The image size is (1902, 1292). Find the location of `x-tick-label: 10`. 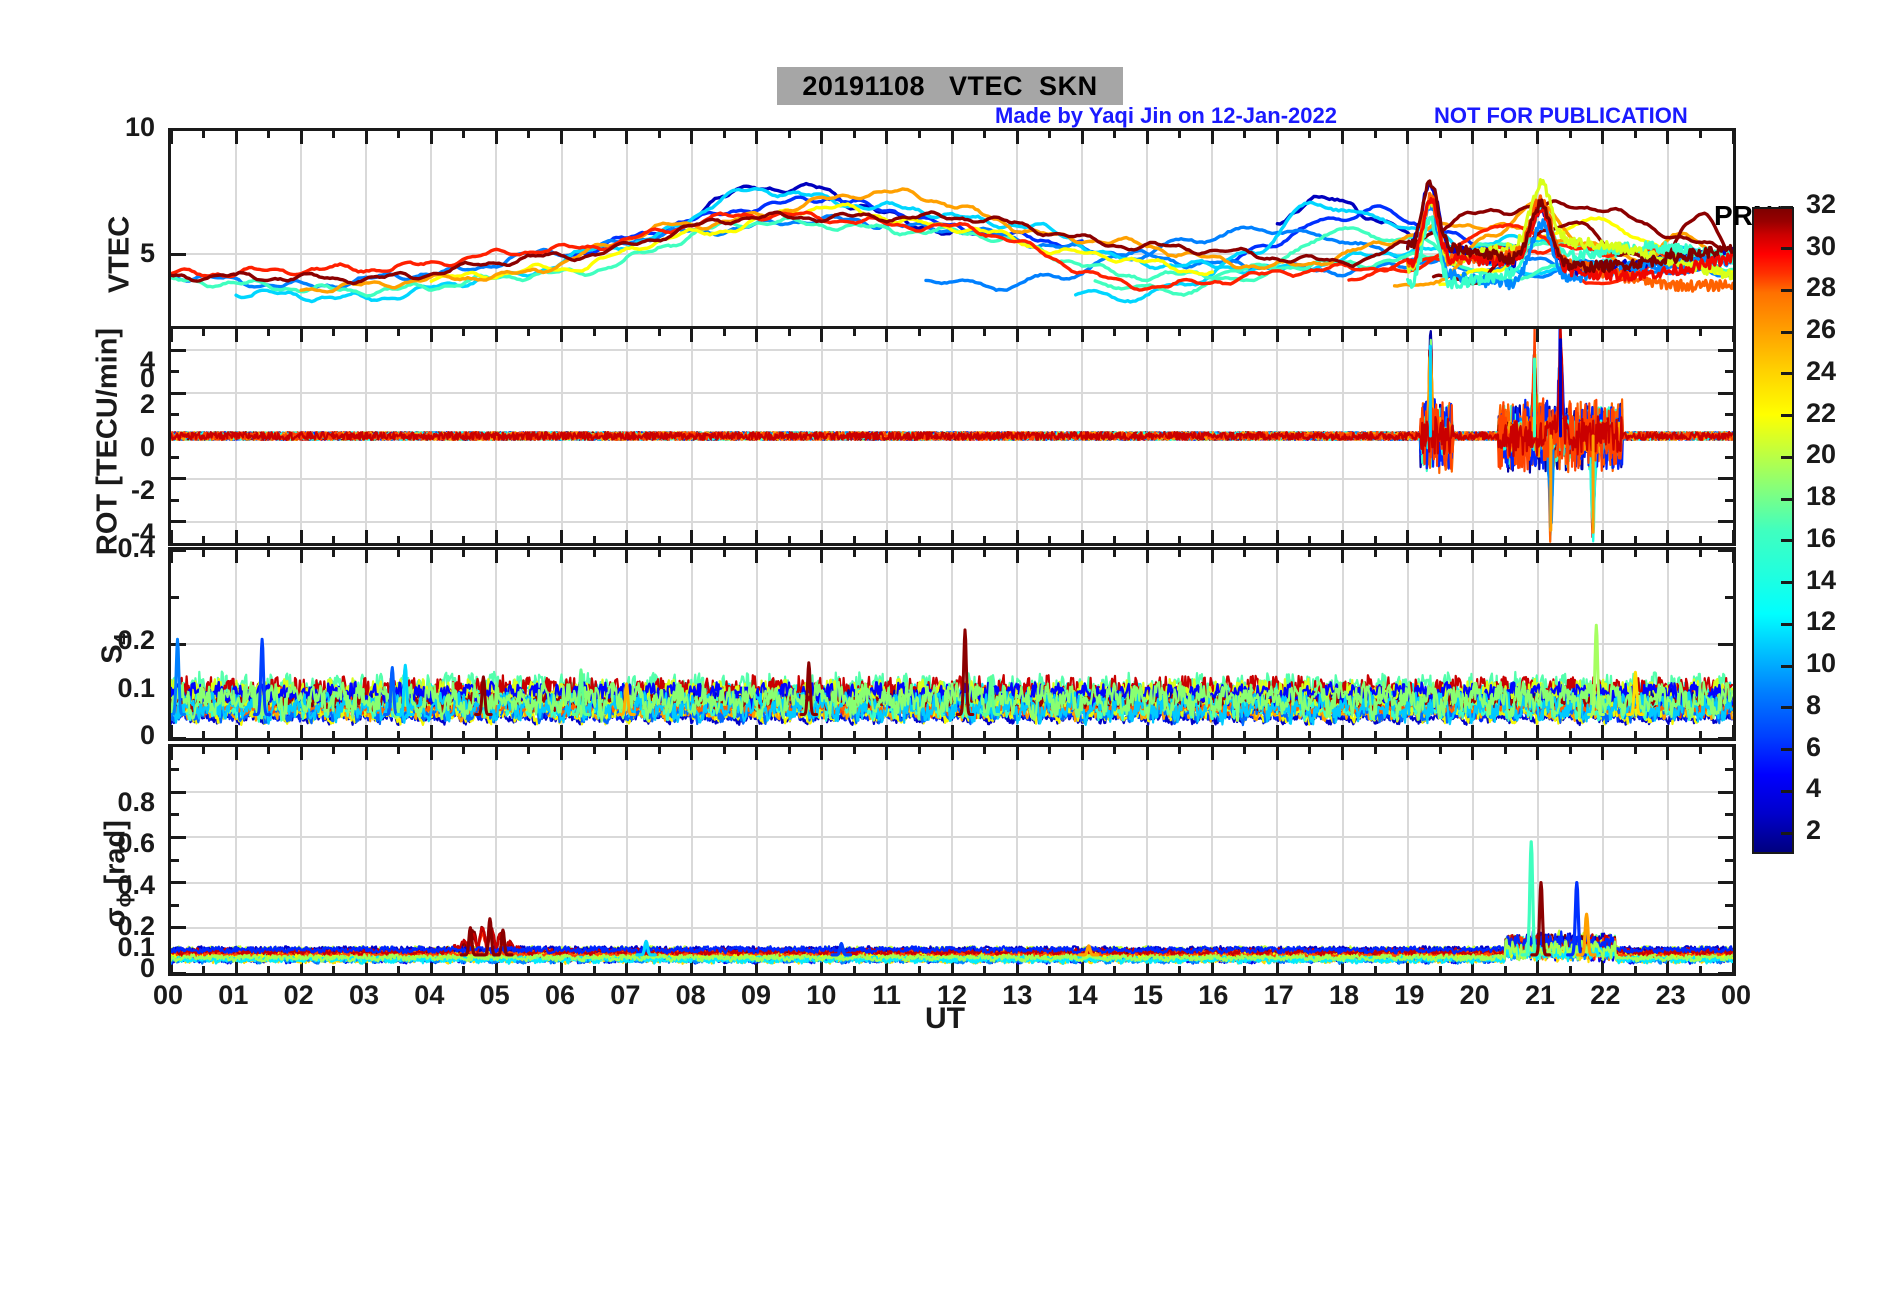

x-tick-label: 10 is located at coordinates (821, 995).